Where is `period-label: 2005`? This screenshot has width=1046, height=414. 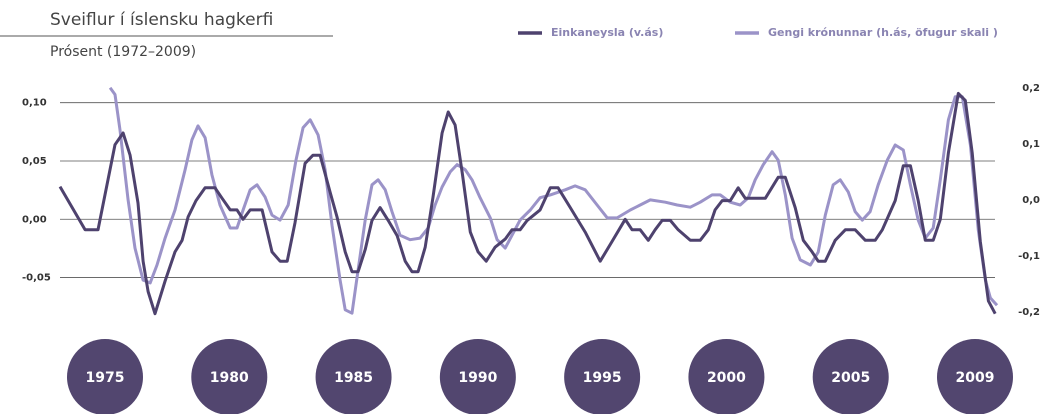
period-label: 2005 is located at coordinates (850, 378).